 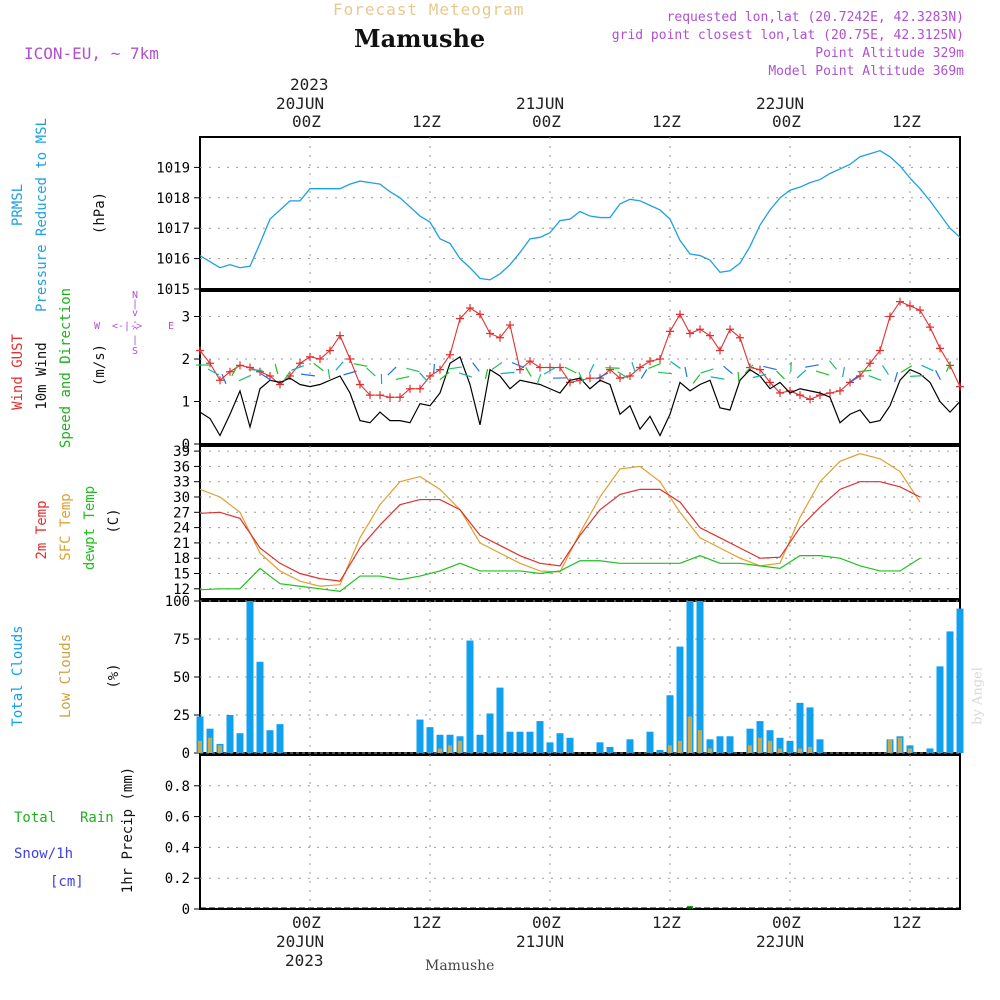 I want to click on footer-location: Mamushe, so click(x=460, y=966).